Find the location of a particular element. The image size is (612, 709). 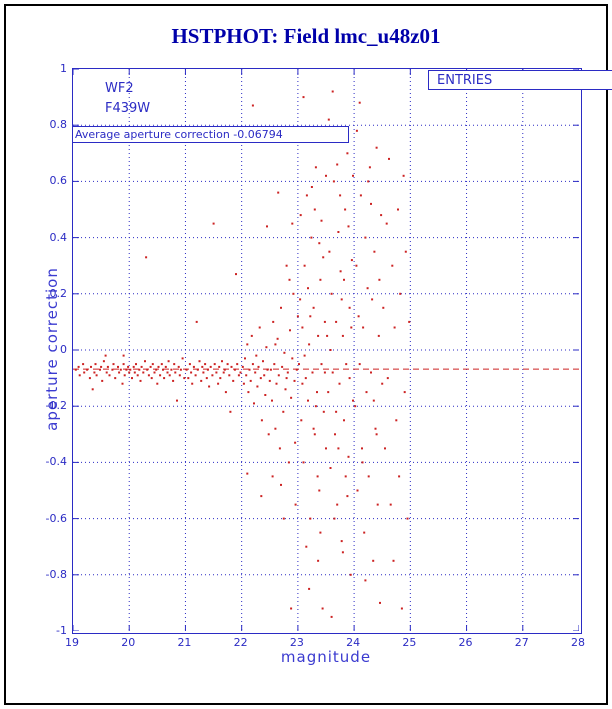

y-tick-label: 0.2 is located at coordinates (58, 293).